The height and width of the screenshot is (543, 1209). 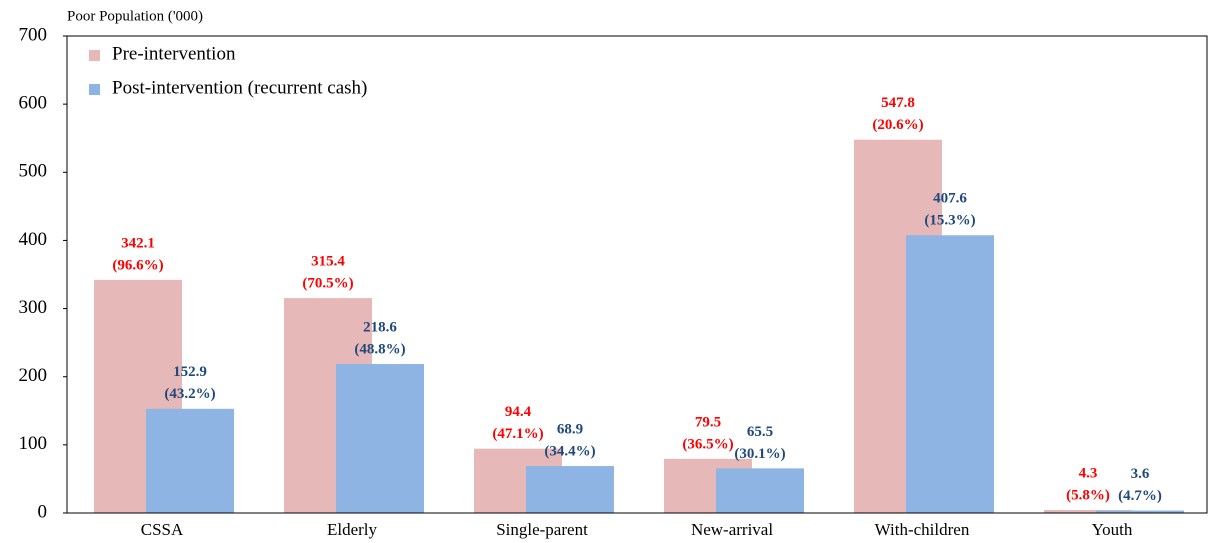 I want to click on y-tick-label: 600, so click(x=33, y=103).